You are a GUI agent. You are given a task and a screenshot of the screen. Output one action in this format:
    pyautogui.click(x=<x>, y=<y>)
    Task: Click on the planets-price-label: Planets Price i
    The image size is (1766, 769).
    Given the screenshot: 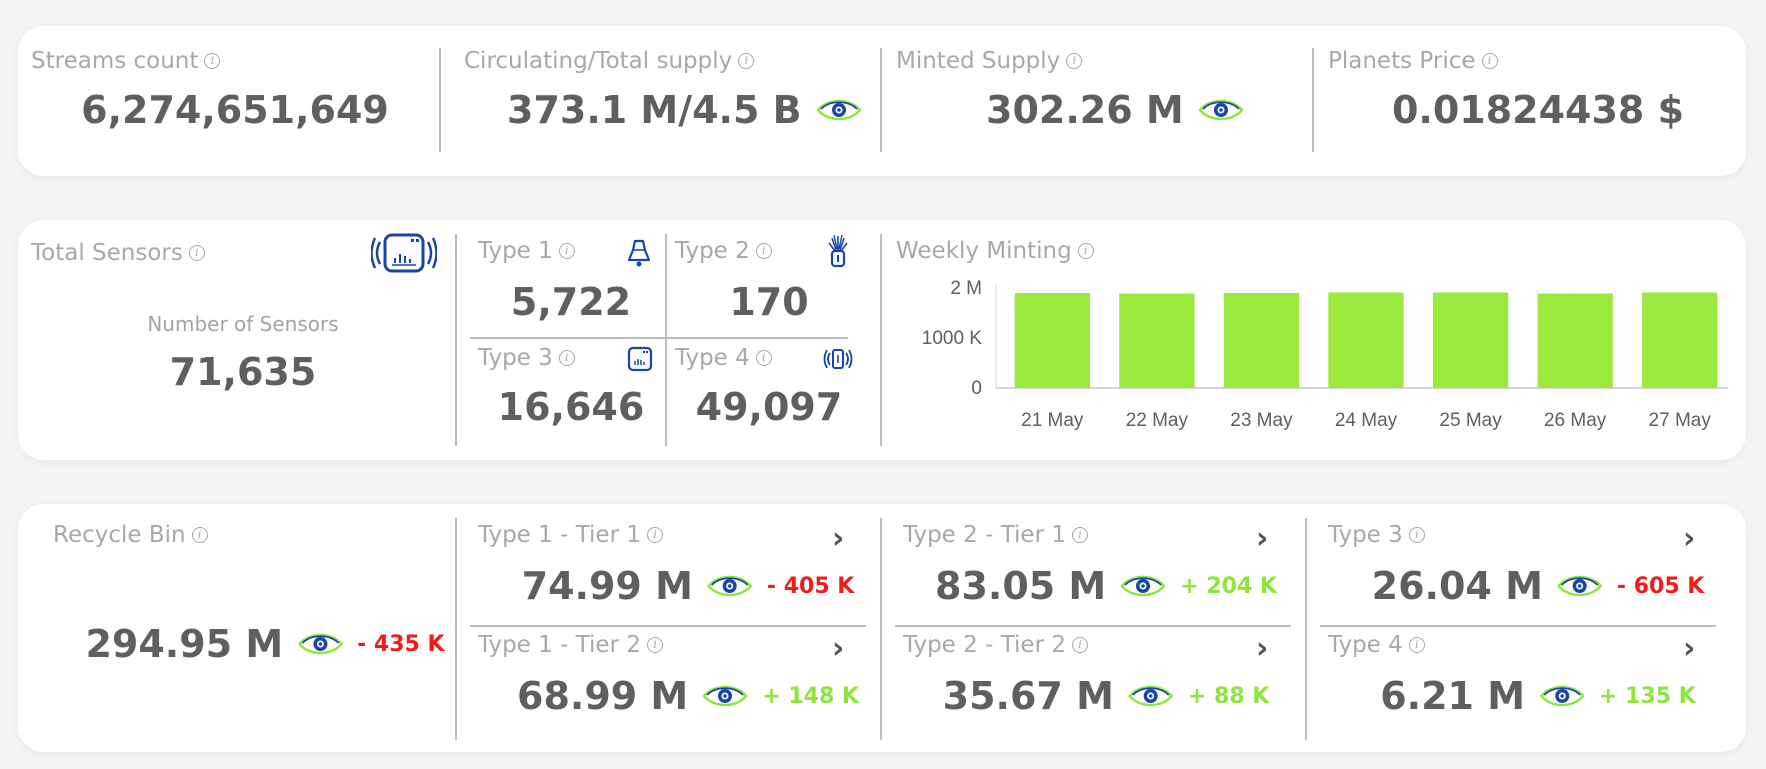 What is the action you would take?
    pyautogui.click(x=1413, y=61)
    